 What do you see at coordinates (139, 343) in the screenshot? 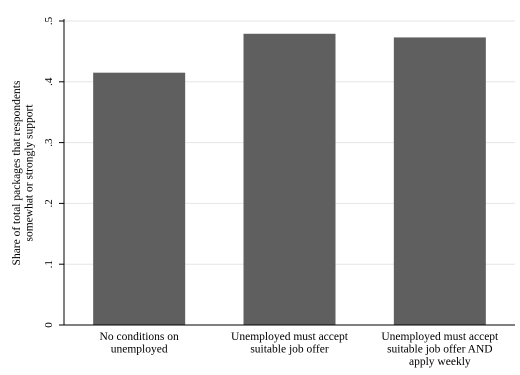
I see `x-category-label: No conditions on unemployed` at bounding box center [139, 343].